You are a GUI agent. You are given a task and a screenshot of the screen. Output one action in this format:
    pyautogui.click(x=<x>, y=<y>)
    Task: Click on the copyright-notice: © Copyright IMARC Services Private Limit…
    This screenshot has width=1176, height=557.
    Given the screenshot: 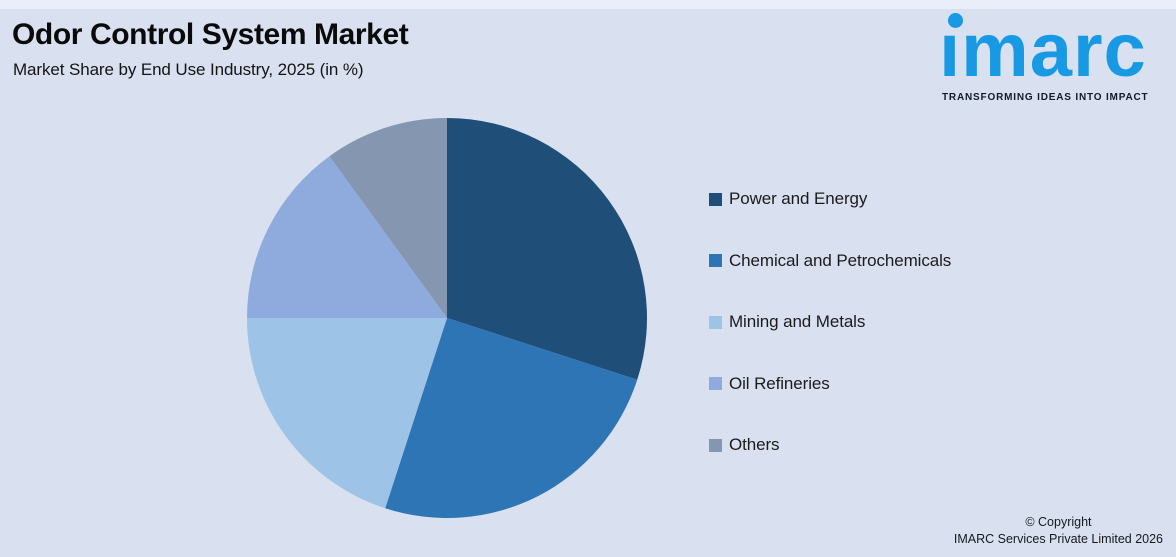 What is the action you would take?
    pyautogui.click(x=1058, y=531)
    